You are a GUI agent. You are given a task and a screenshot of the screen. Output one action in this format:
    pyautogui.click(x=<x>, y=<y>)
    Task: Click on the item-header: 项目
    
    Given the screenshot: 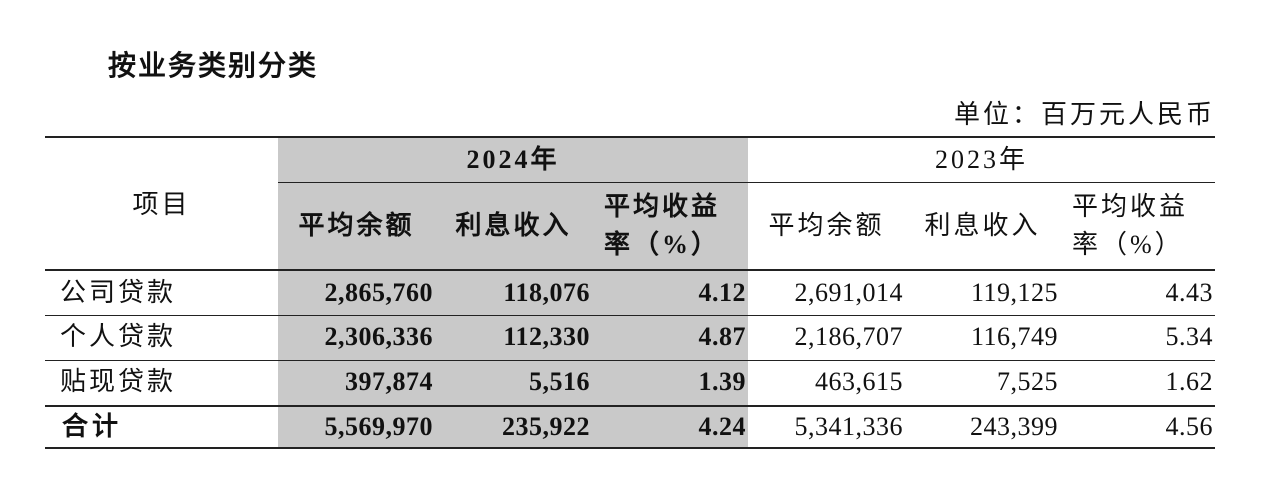 What is the action you would take?
    pyautogui.click(x=161, y=204)
    